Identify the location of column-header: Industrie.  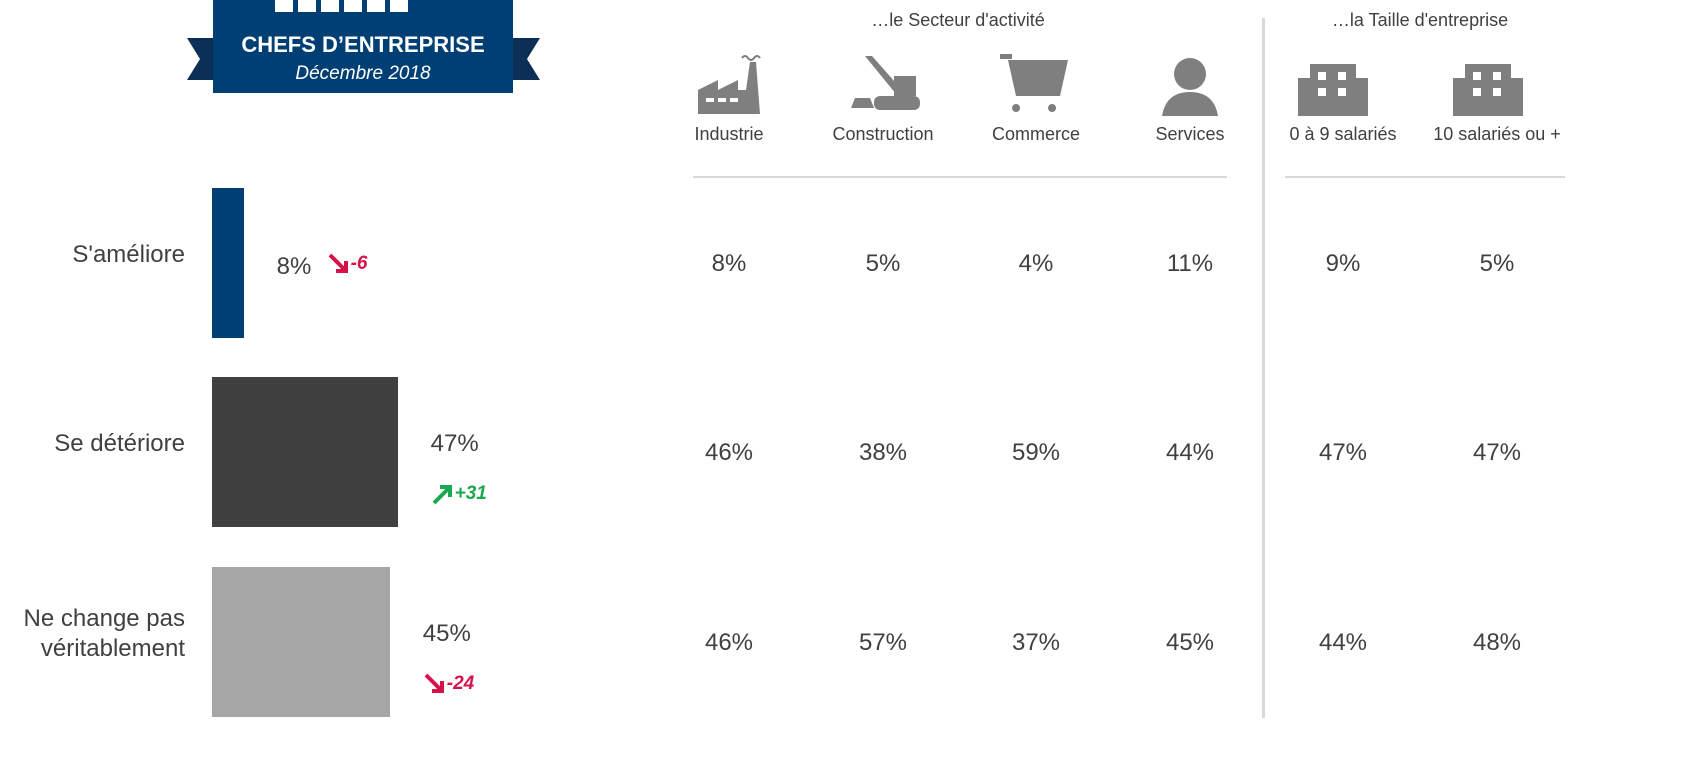
(729, 134).